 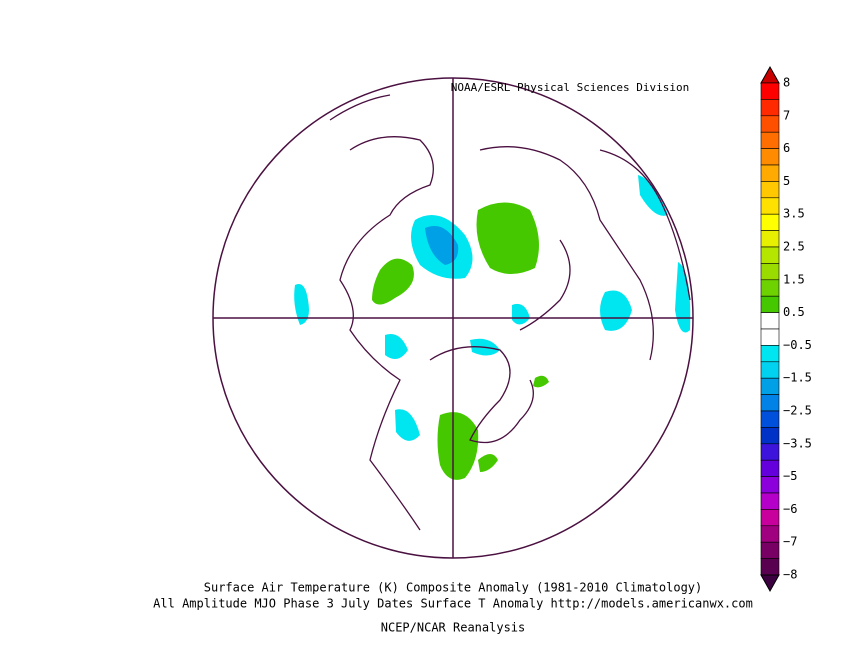 I want to click on colorbar-label: 6, so click(x=786, y=148).